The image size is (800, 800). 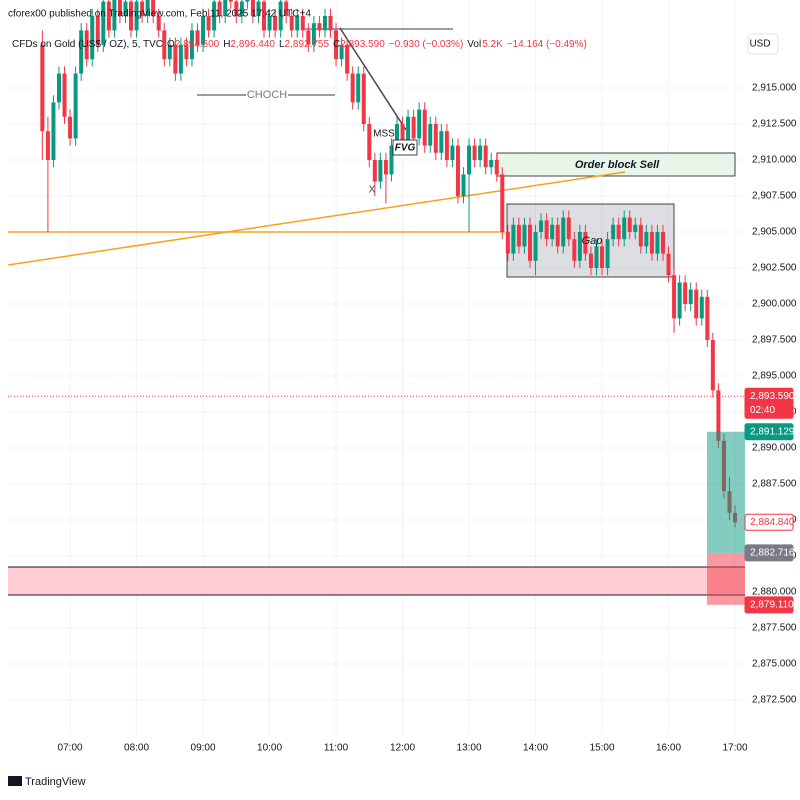 What do you see at coordinates (372, 190) in the screenshot?
I see `x-label: X` at bounding box center [372, 190].